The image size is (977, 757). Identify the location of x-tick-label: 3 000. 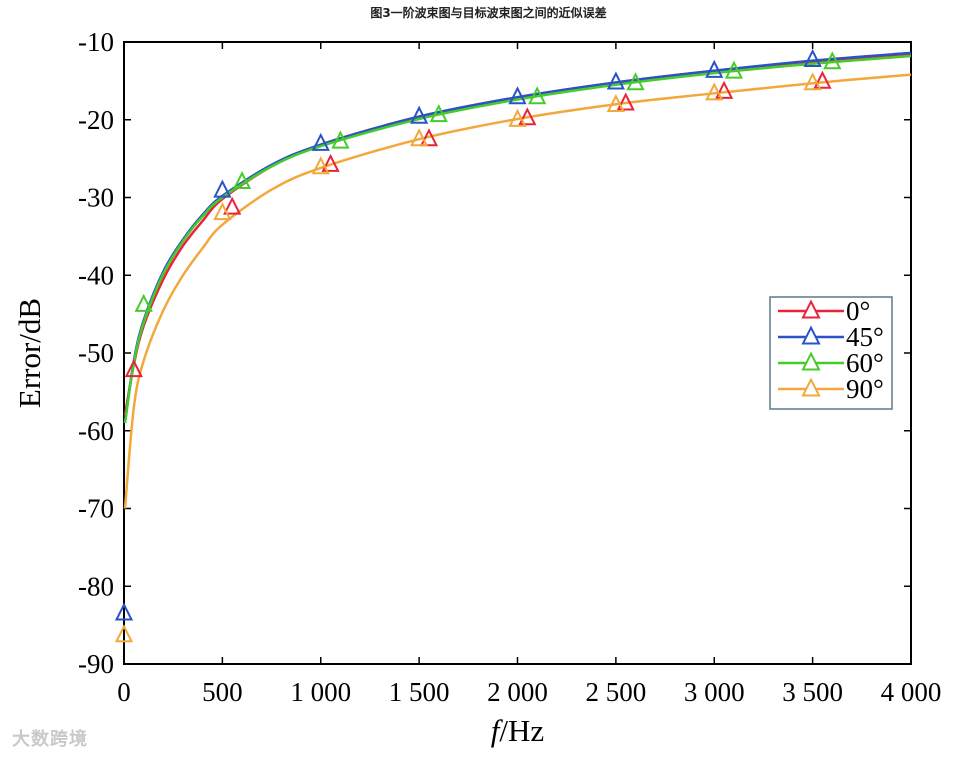
(714, 692).